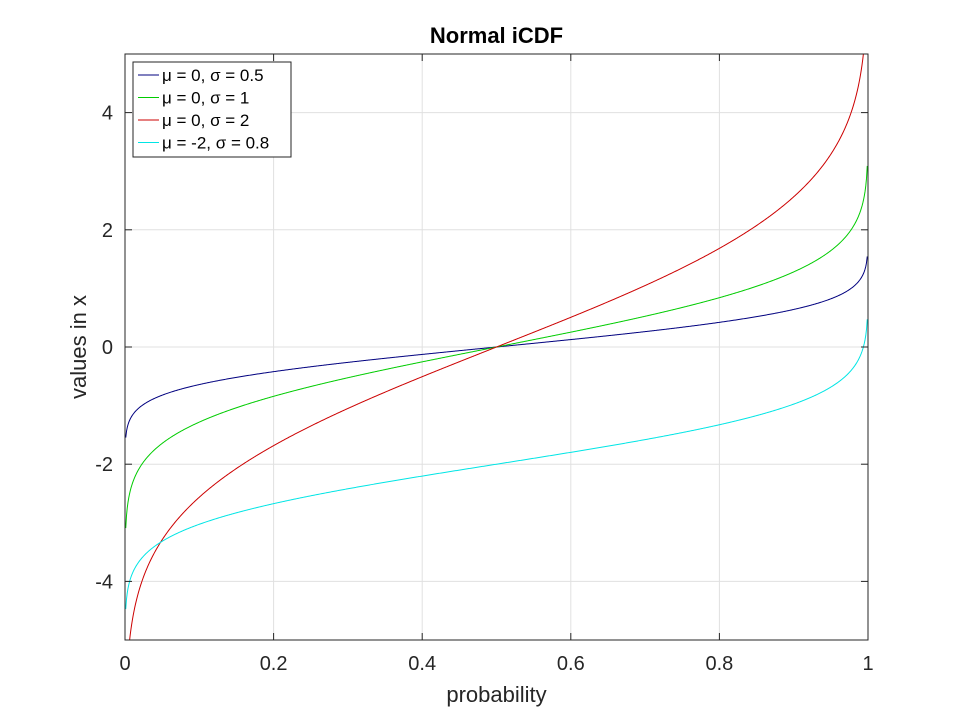  What do you see at coordinates (104, 465) in the screenshot?
I see `y-tick-label: -2` at bounding box center [104, 465].